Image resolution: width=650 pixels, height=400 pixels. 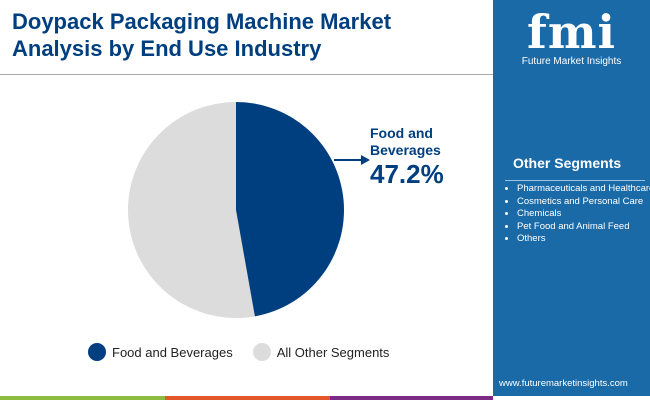 I want to click on bar-green, so click(x=82, y=398).